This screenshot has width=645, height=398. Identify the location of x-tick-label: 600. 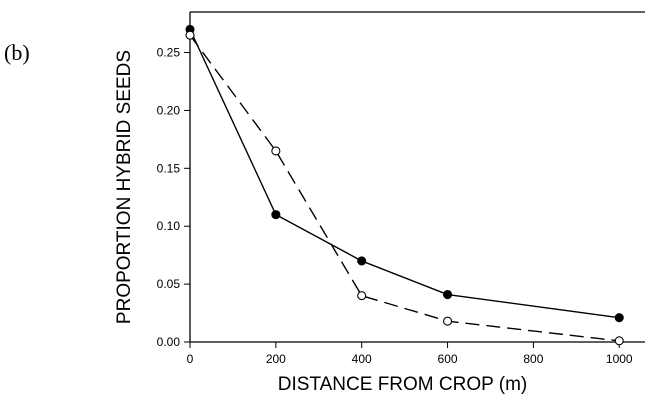
(448, 359).